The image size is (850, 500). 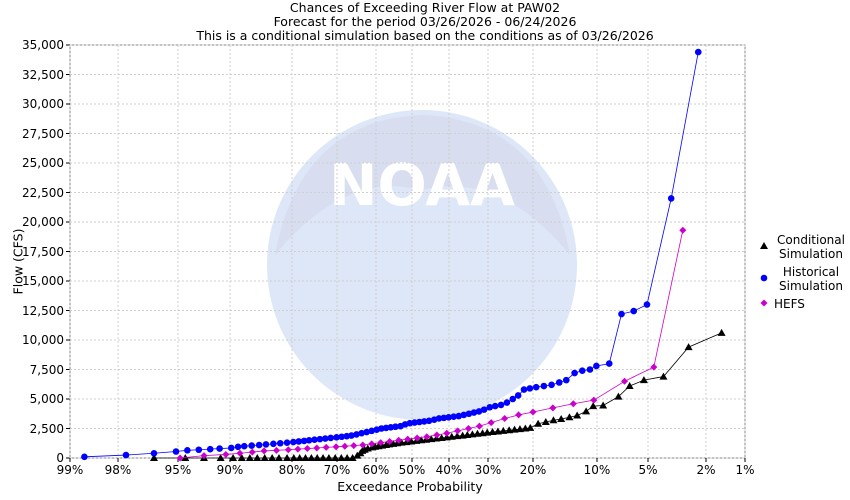 What do you see at coordinates (425, 7) in the screenshot?
I see `chart-title: Chances of Exceeding River Flow at PAW02` at bounding box center [425, 7].